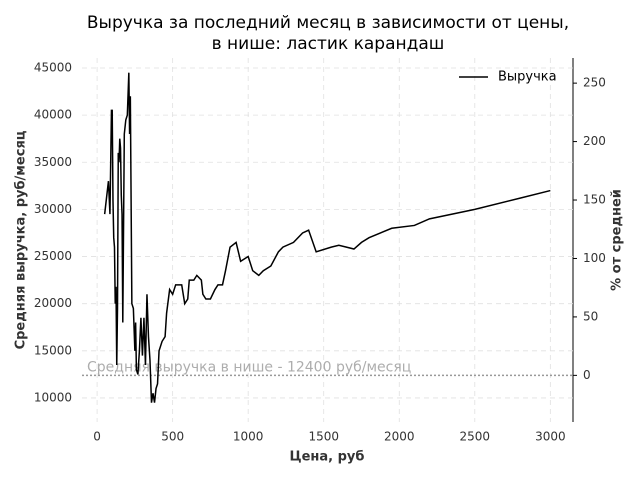  What do you see at coordinates (475, 437) in the screenshot?
I see `x-tick-label: 2500` at bounding box center [475, 437].